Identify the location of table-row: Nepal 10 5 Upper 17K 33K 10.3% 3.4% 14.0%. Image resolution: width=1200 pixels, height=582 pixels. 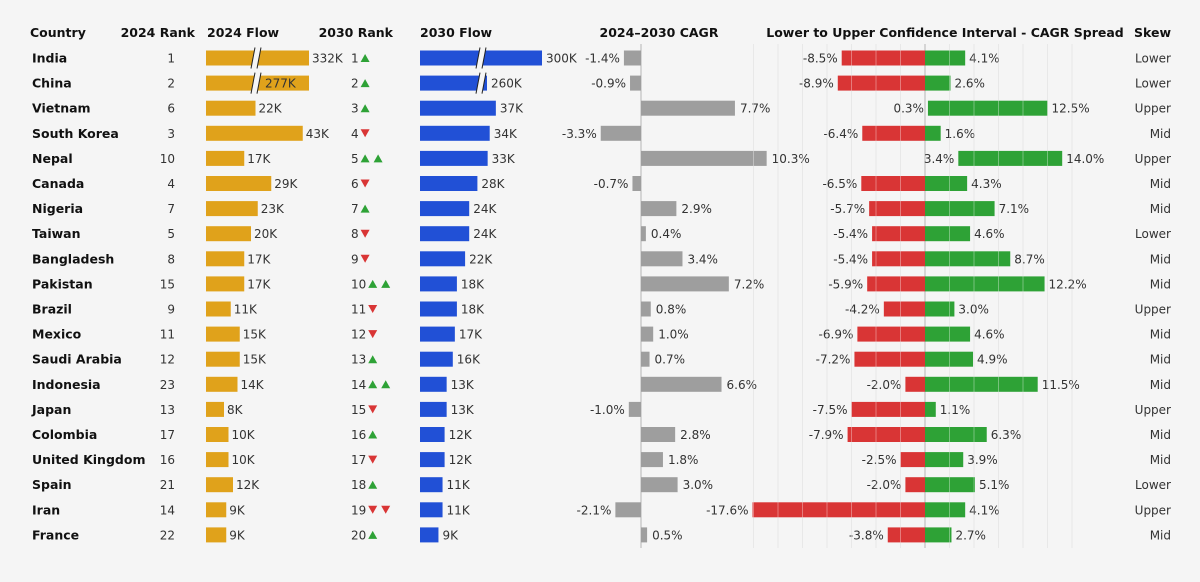
(601, 158).